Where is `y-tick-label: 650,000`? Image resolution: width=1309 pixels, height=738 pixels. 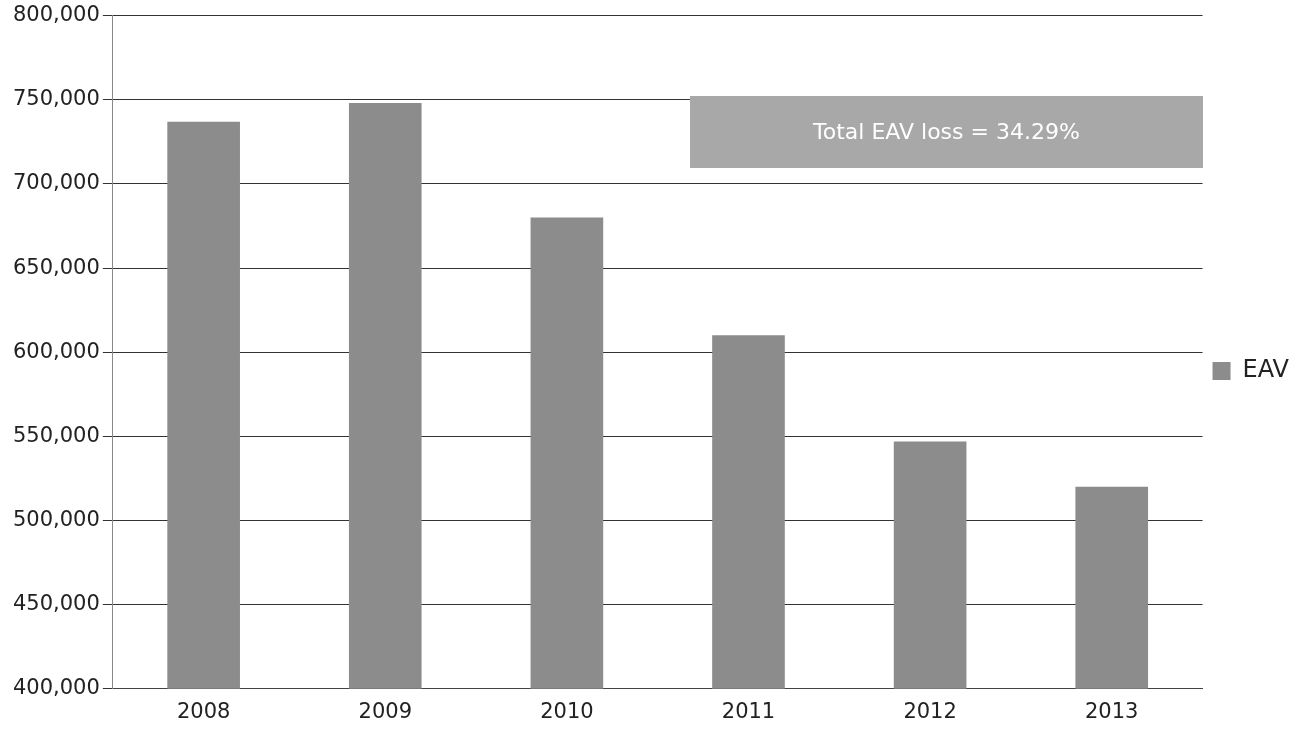
y-tick-label: 650,000 is located at coordinates (56, 266).